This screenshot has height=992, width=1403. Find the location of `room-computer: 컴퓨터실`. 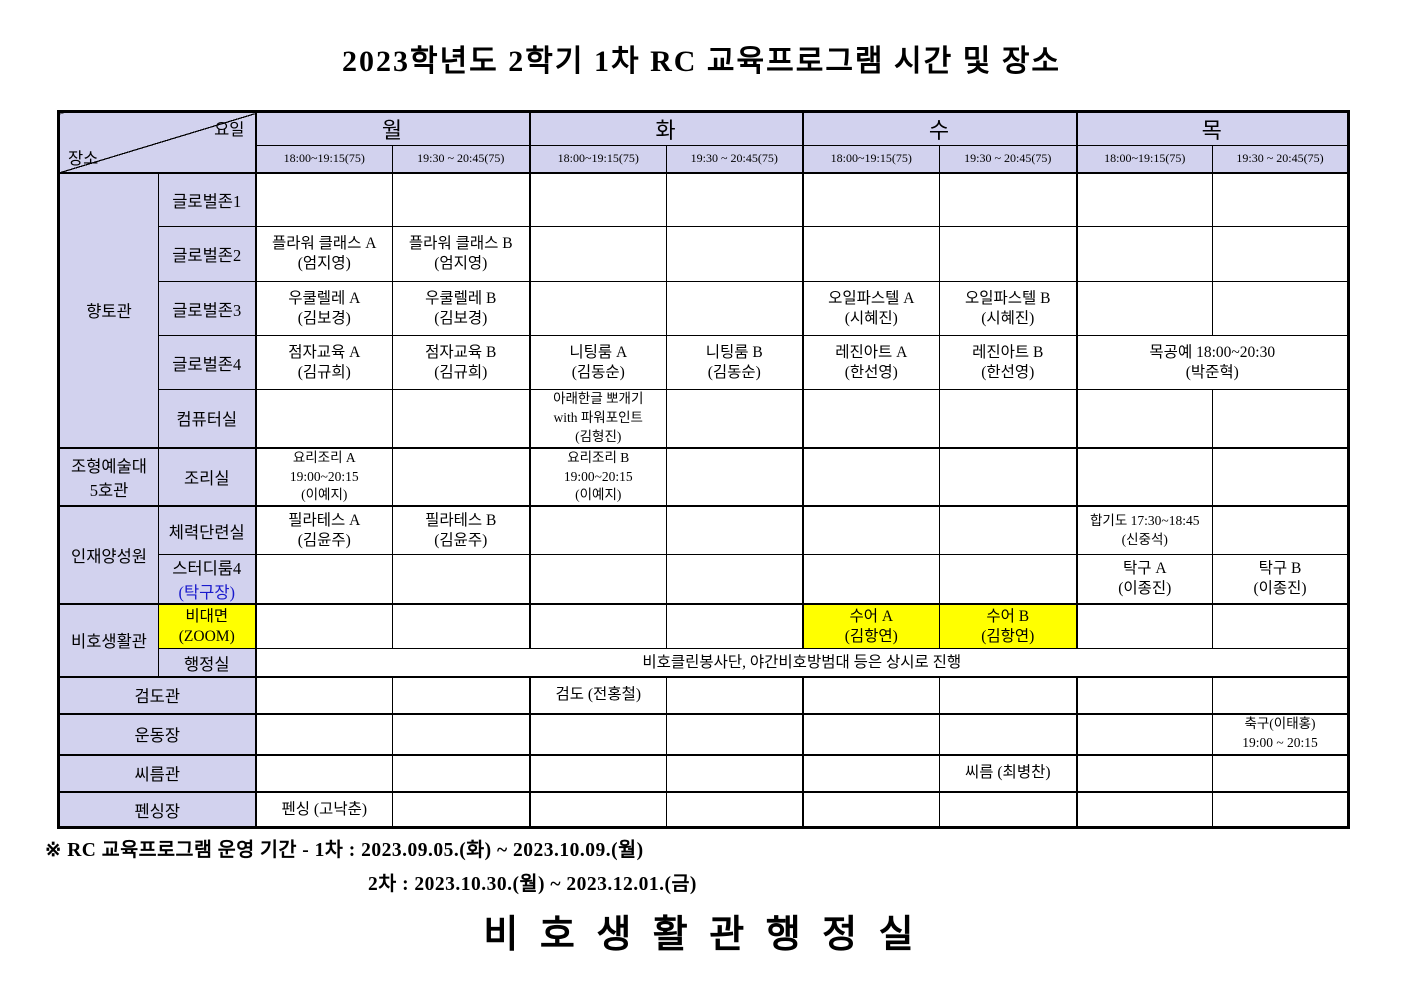

room-computer: 컴퓨터실 is located at coordinates (207, 418).